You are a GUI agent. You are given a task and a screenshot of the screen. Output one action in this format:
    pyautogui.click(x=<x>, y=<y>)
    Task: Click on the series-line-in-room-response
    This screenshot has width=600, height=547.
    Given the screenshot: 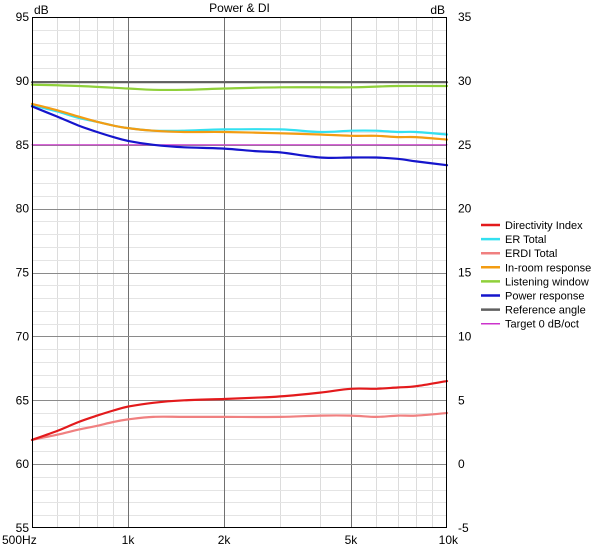 What is the action you would take?
    pyautogui.click(x=239, y=121)
    